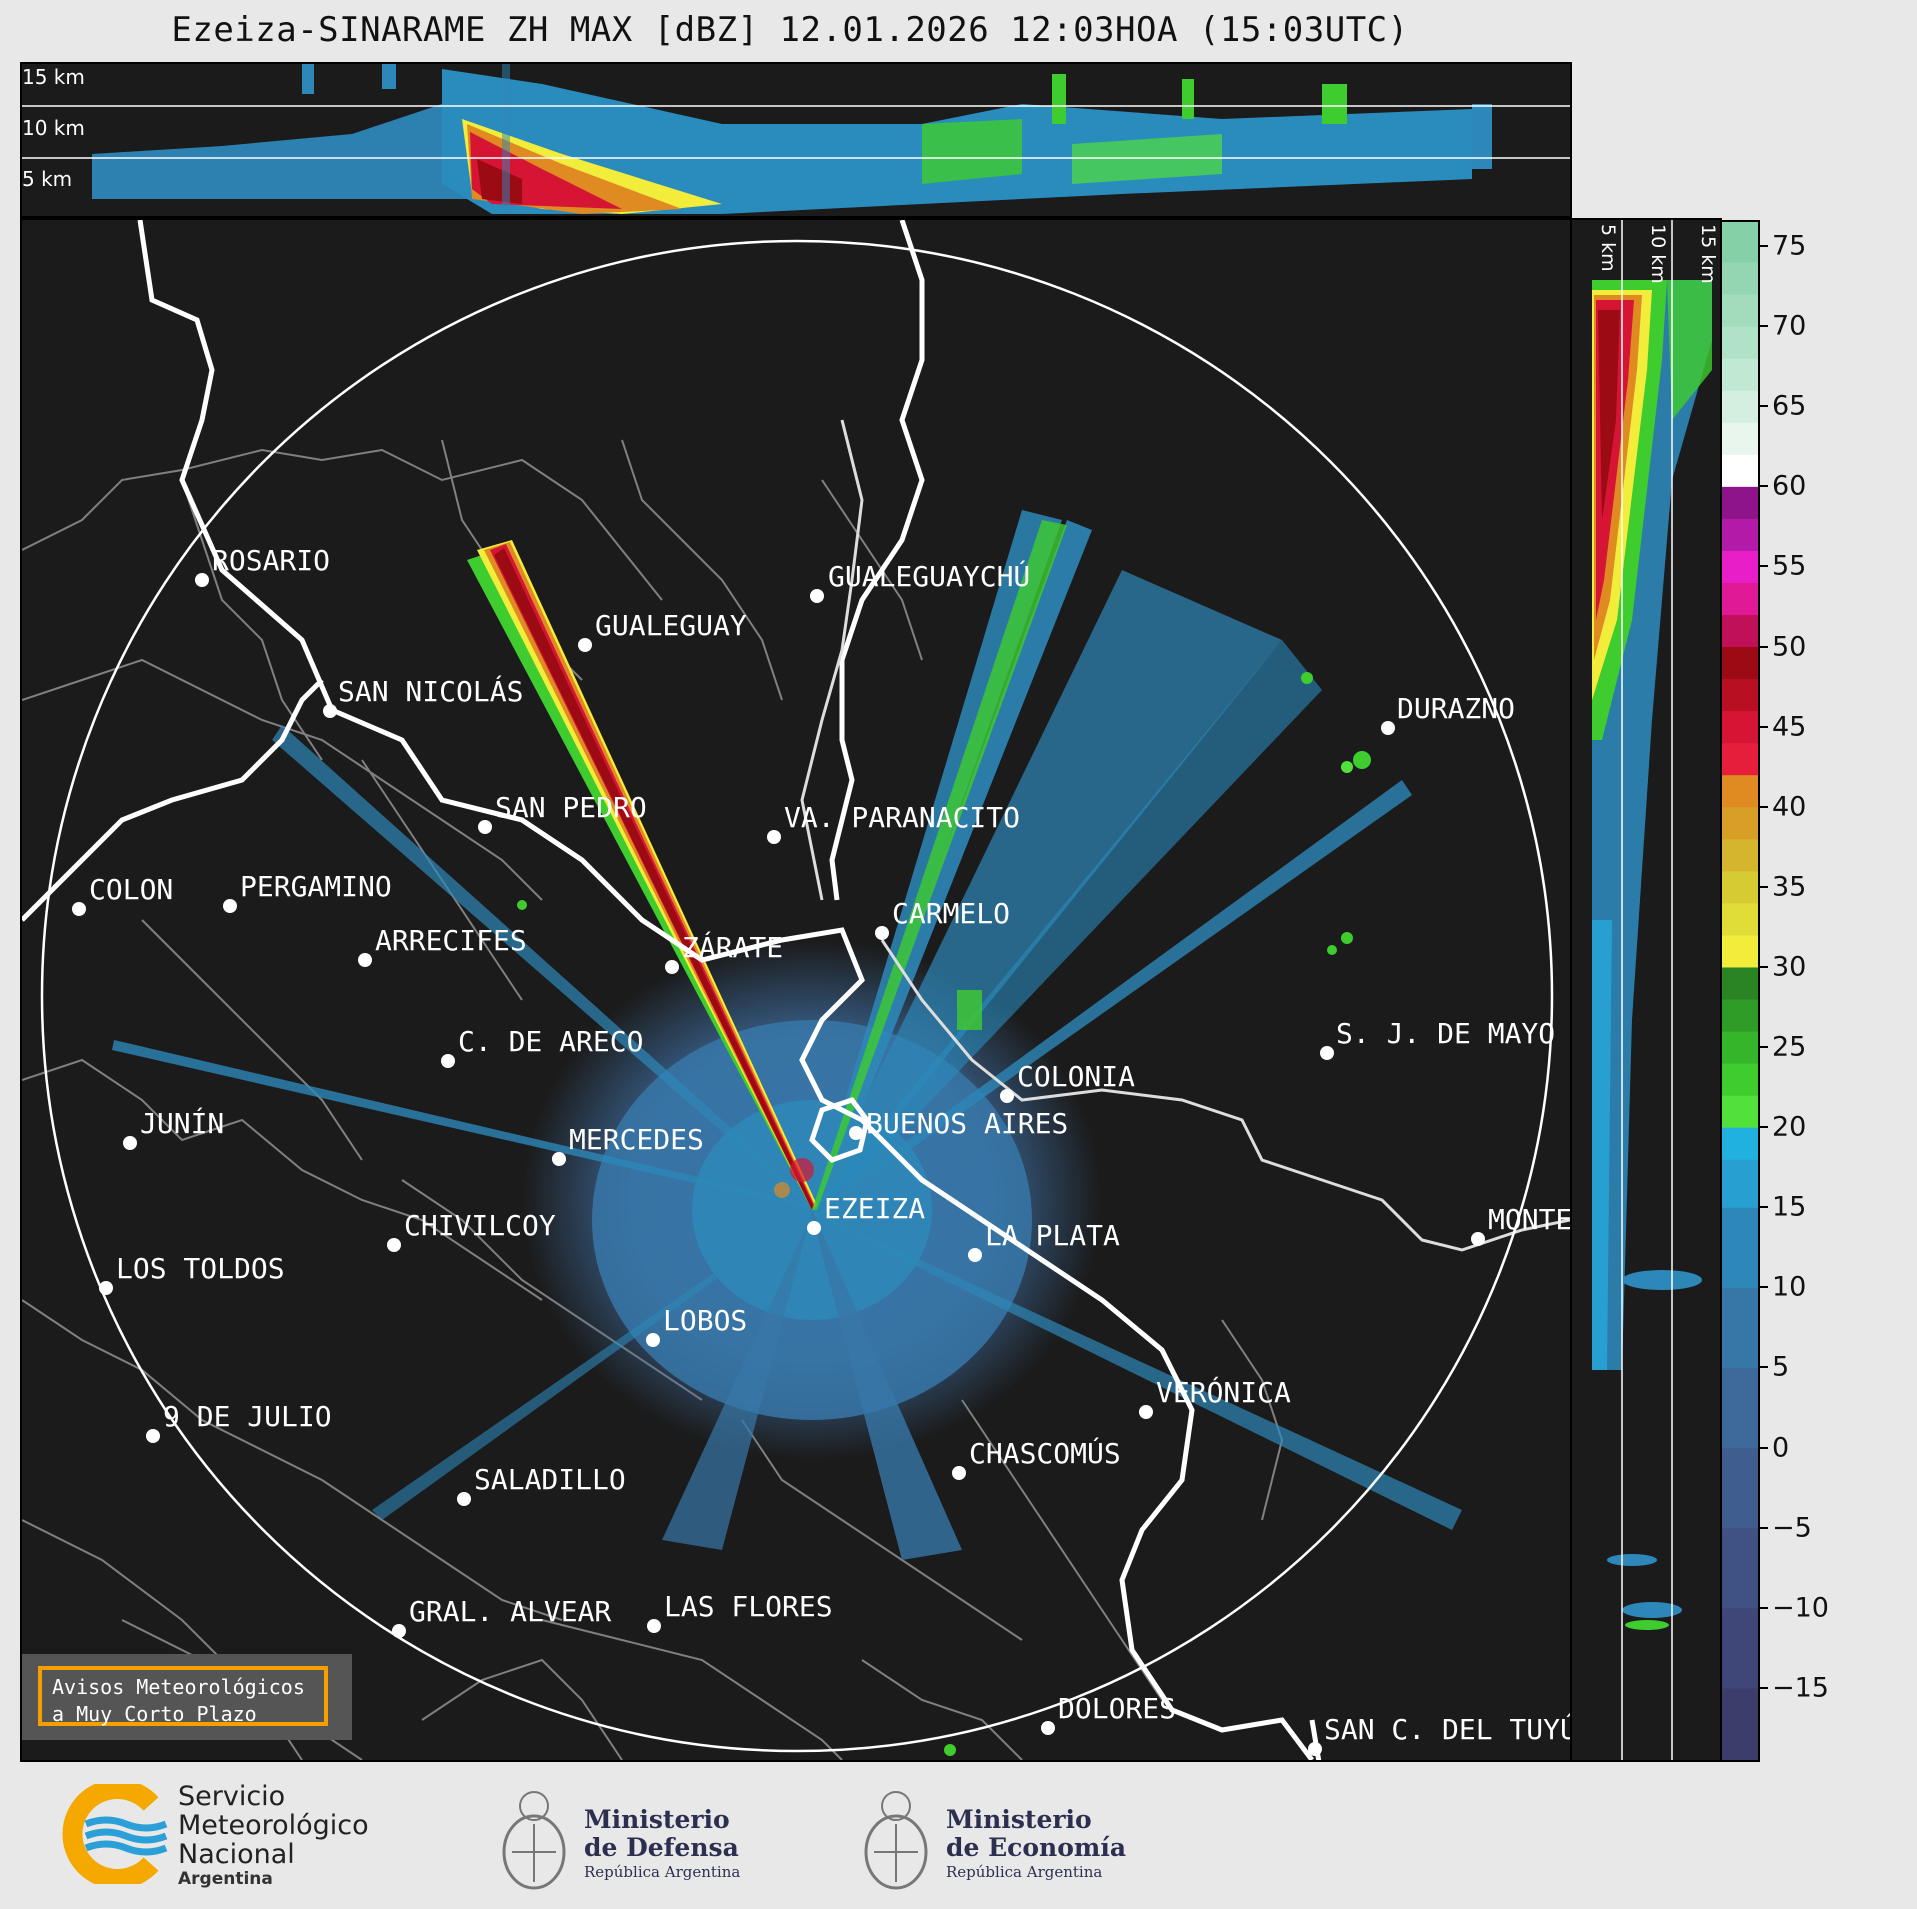 The height and width of the screenshot is (1909, 1917). I want to click on city-marker: VERÓNICA, so click(1215, 1397).